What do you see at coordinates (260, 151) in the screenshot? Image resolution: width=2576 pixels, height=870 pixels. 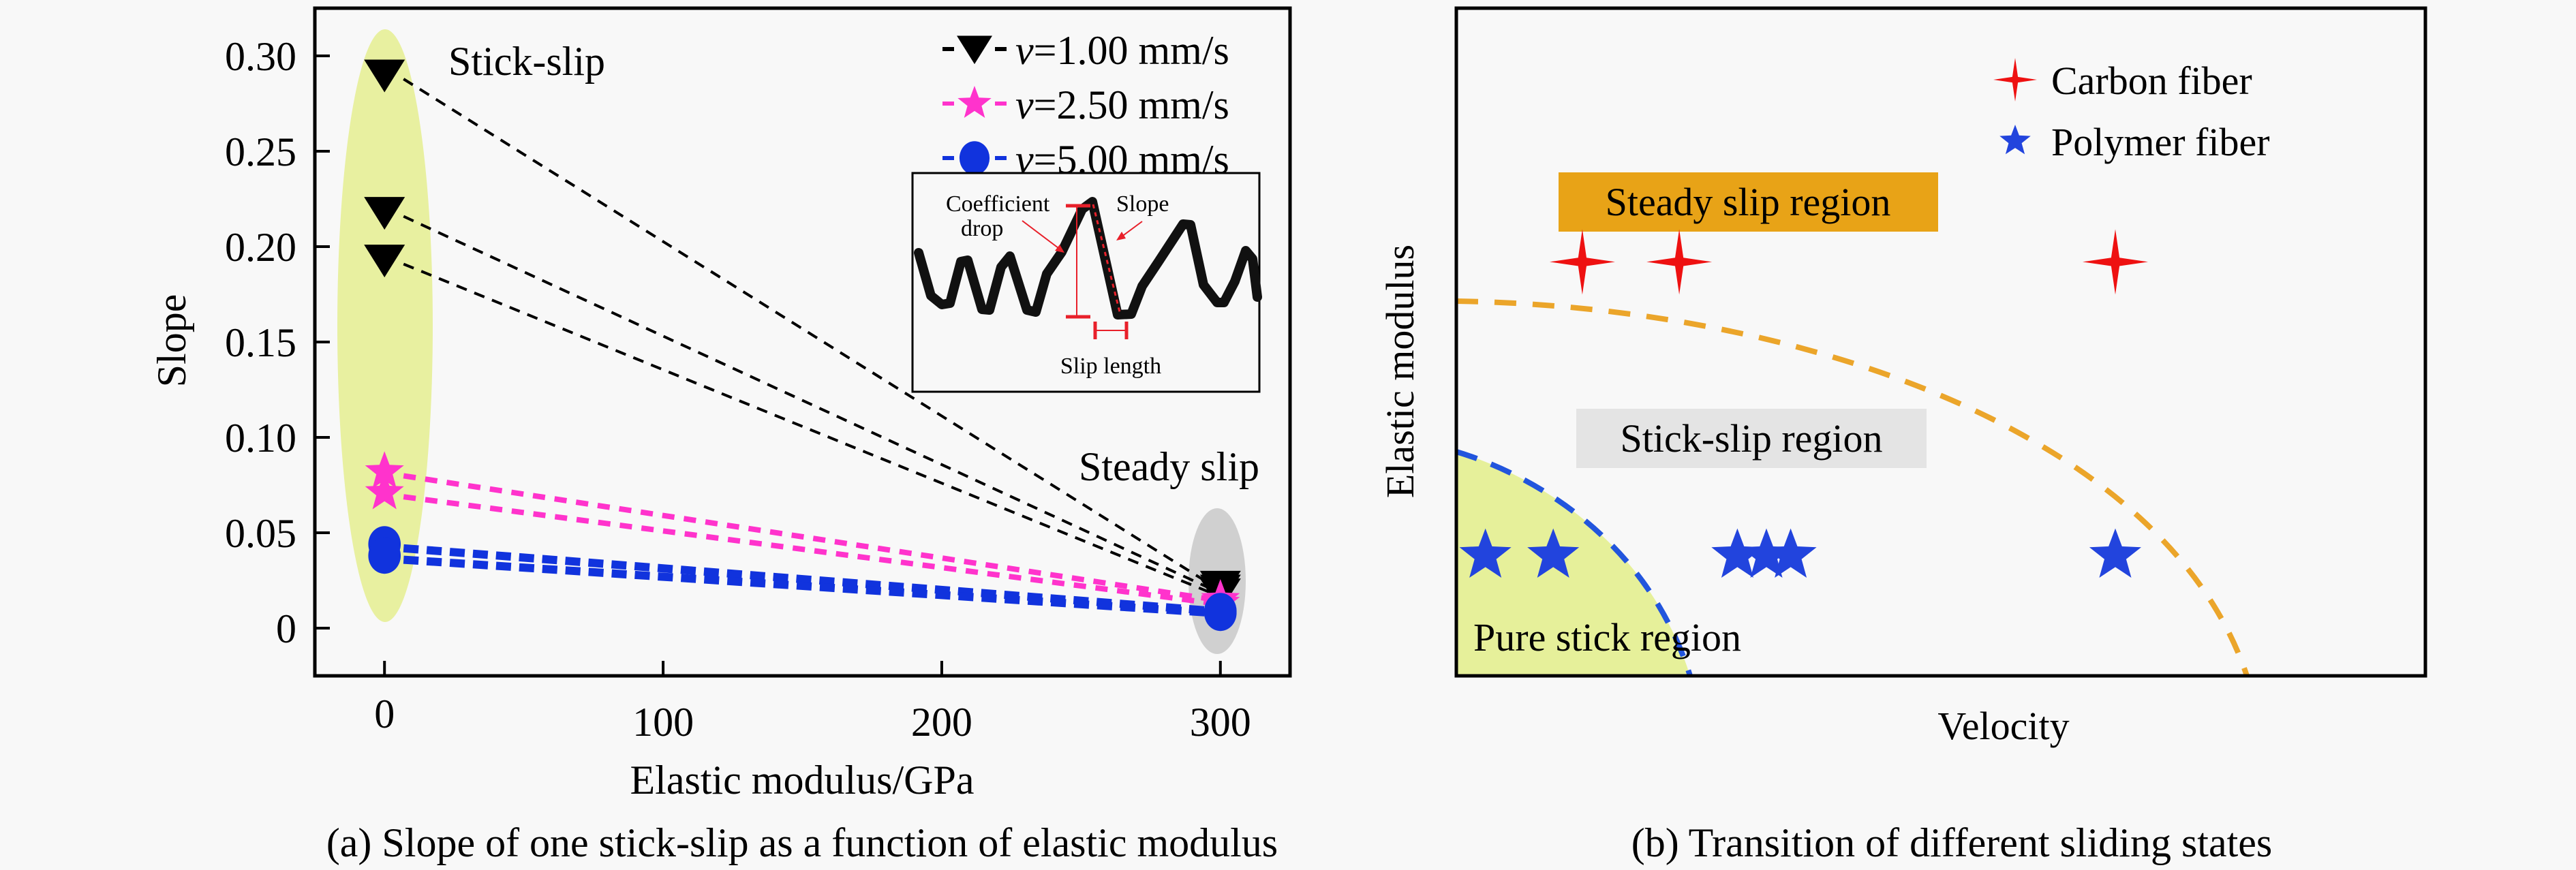 I see `y-tick-label: 0.25` at bounding box center [260, 151].